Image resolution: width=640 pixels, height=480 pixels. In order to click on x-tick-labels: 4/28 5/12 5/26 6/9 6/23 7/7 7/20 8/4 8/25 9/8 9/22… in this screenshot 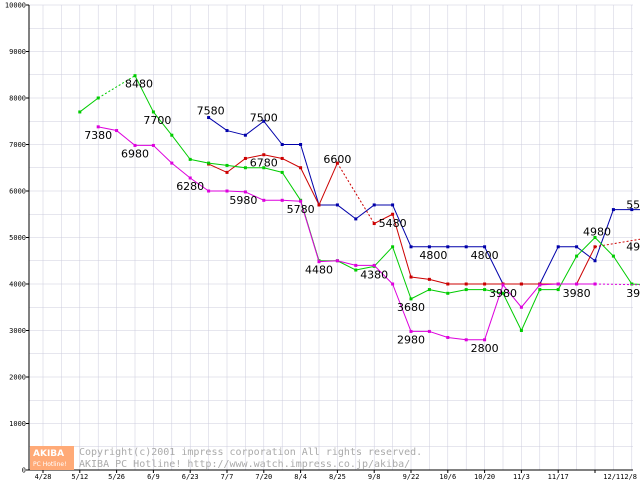, I will do `click(336, 475)`.